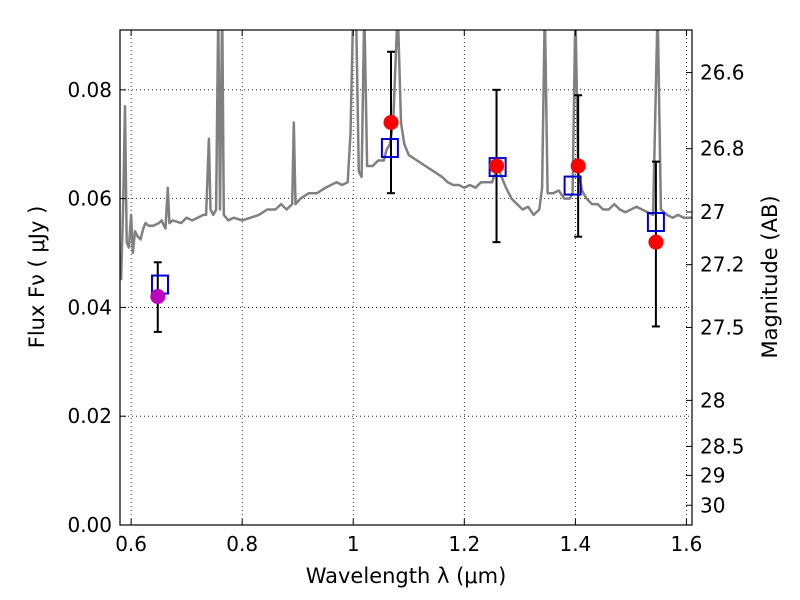 Image resolution: width=800 pixels, height=600 pixels. What do you see at coordinates (575, 544) in the screenshot?
I see `x-tick-label: 1.4` at bounding box center [575, 544].